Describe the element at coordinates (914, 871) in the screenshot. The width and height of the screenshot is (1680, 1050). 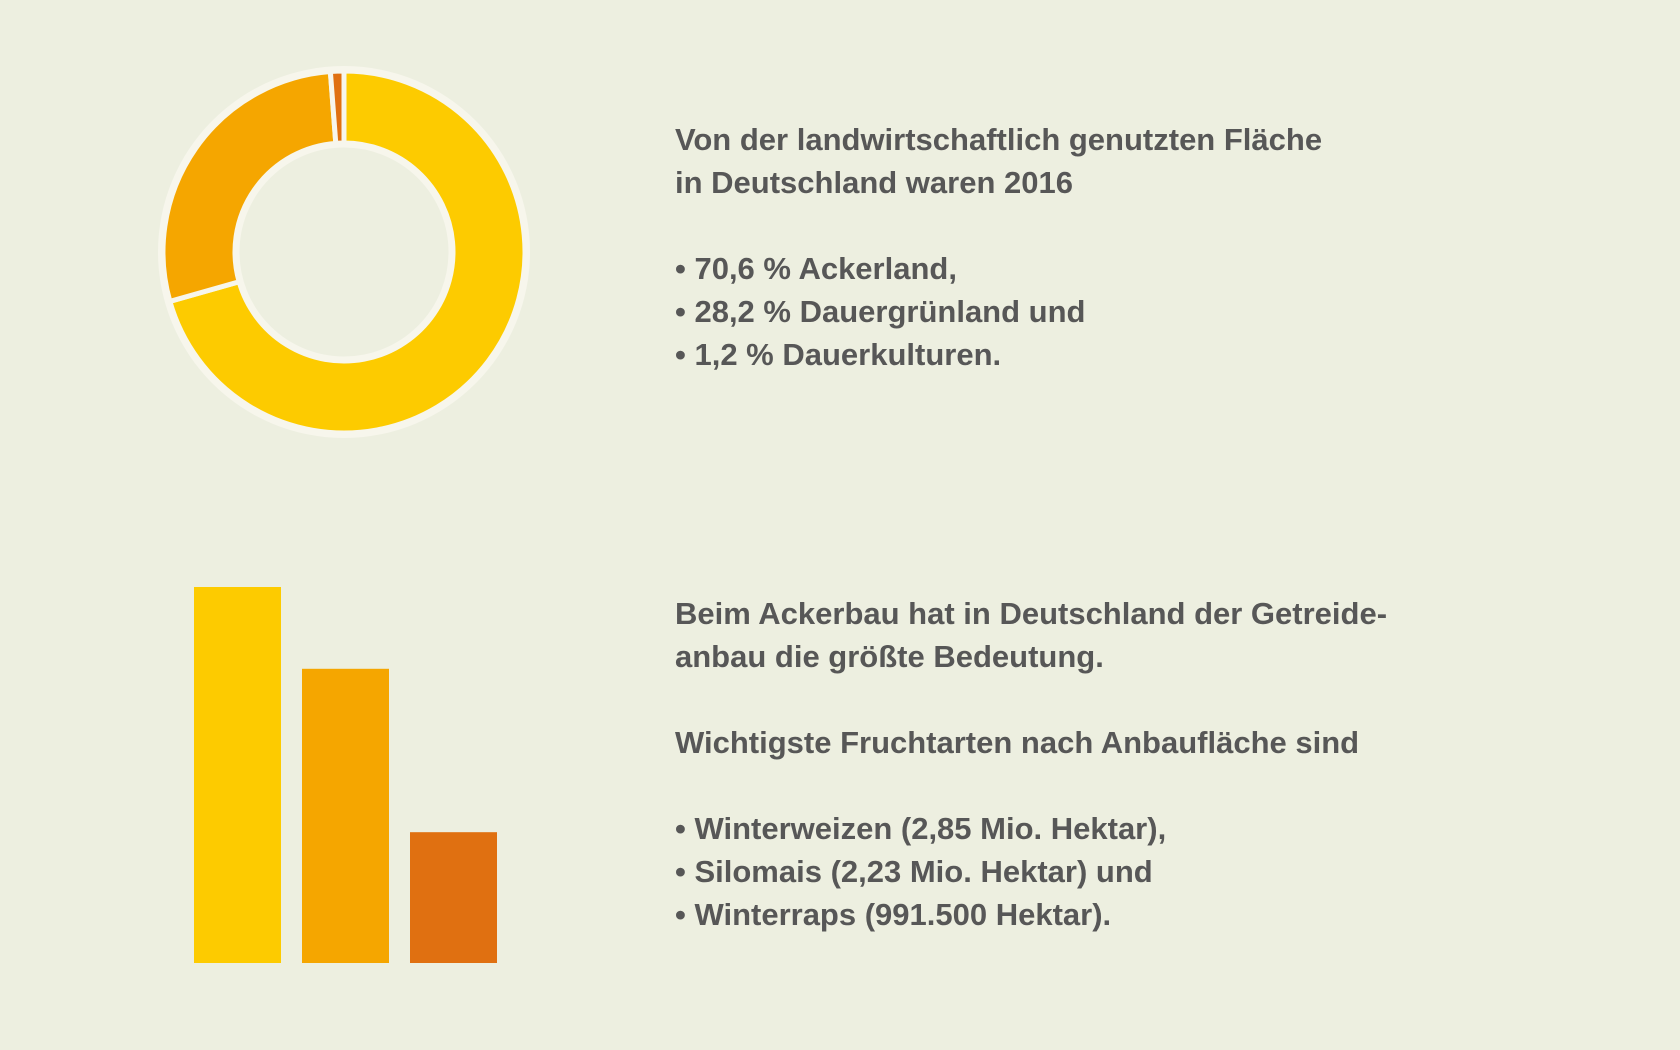
I see `crops-item-silomais: • Silomais (2,23 Mio. Hektar) und` at that location.